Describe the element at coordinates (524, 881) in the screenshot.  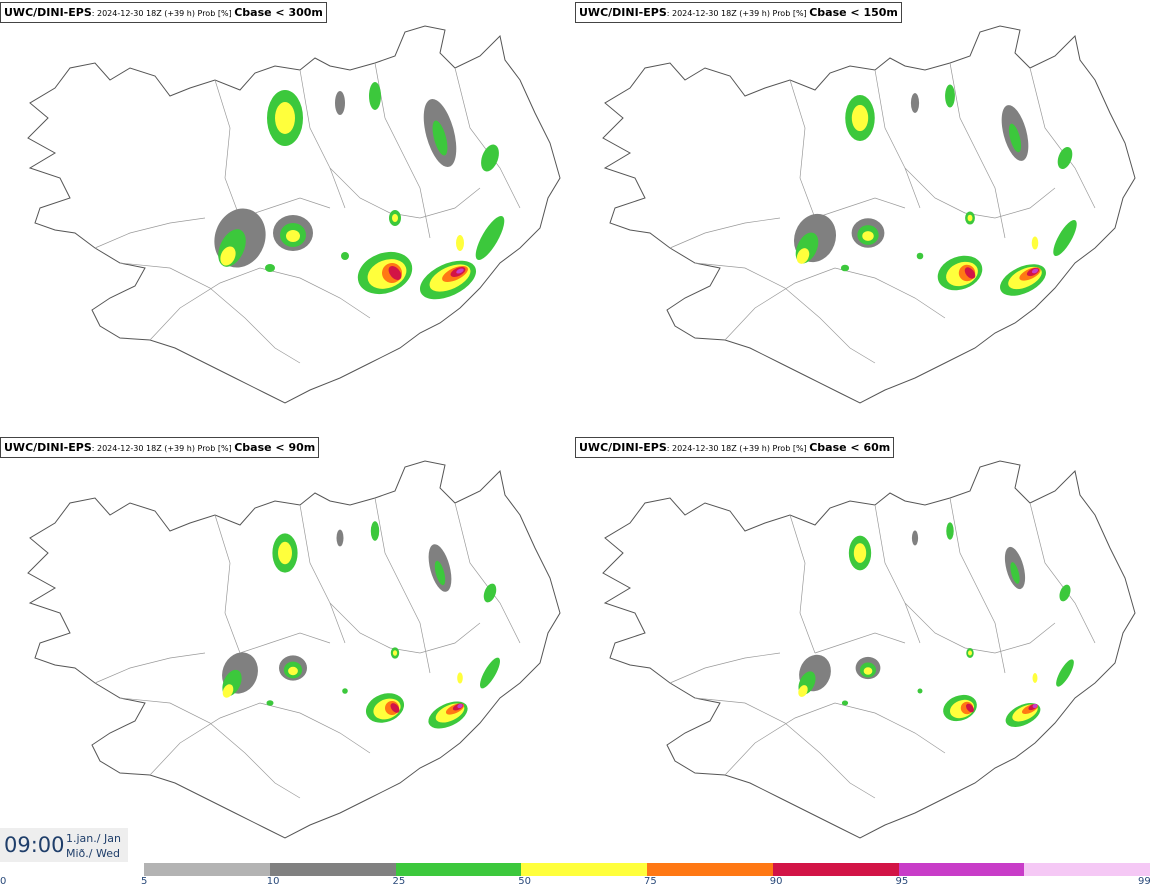
I see `legend-tick-label: 50` at that location.